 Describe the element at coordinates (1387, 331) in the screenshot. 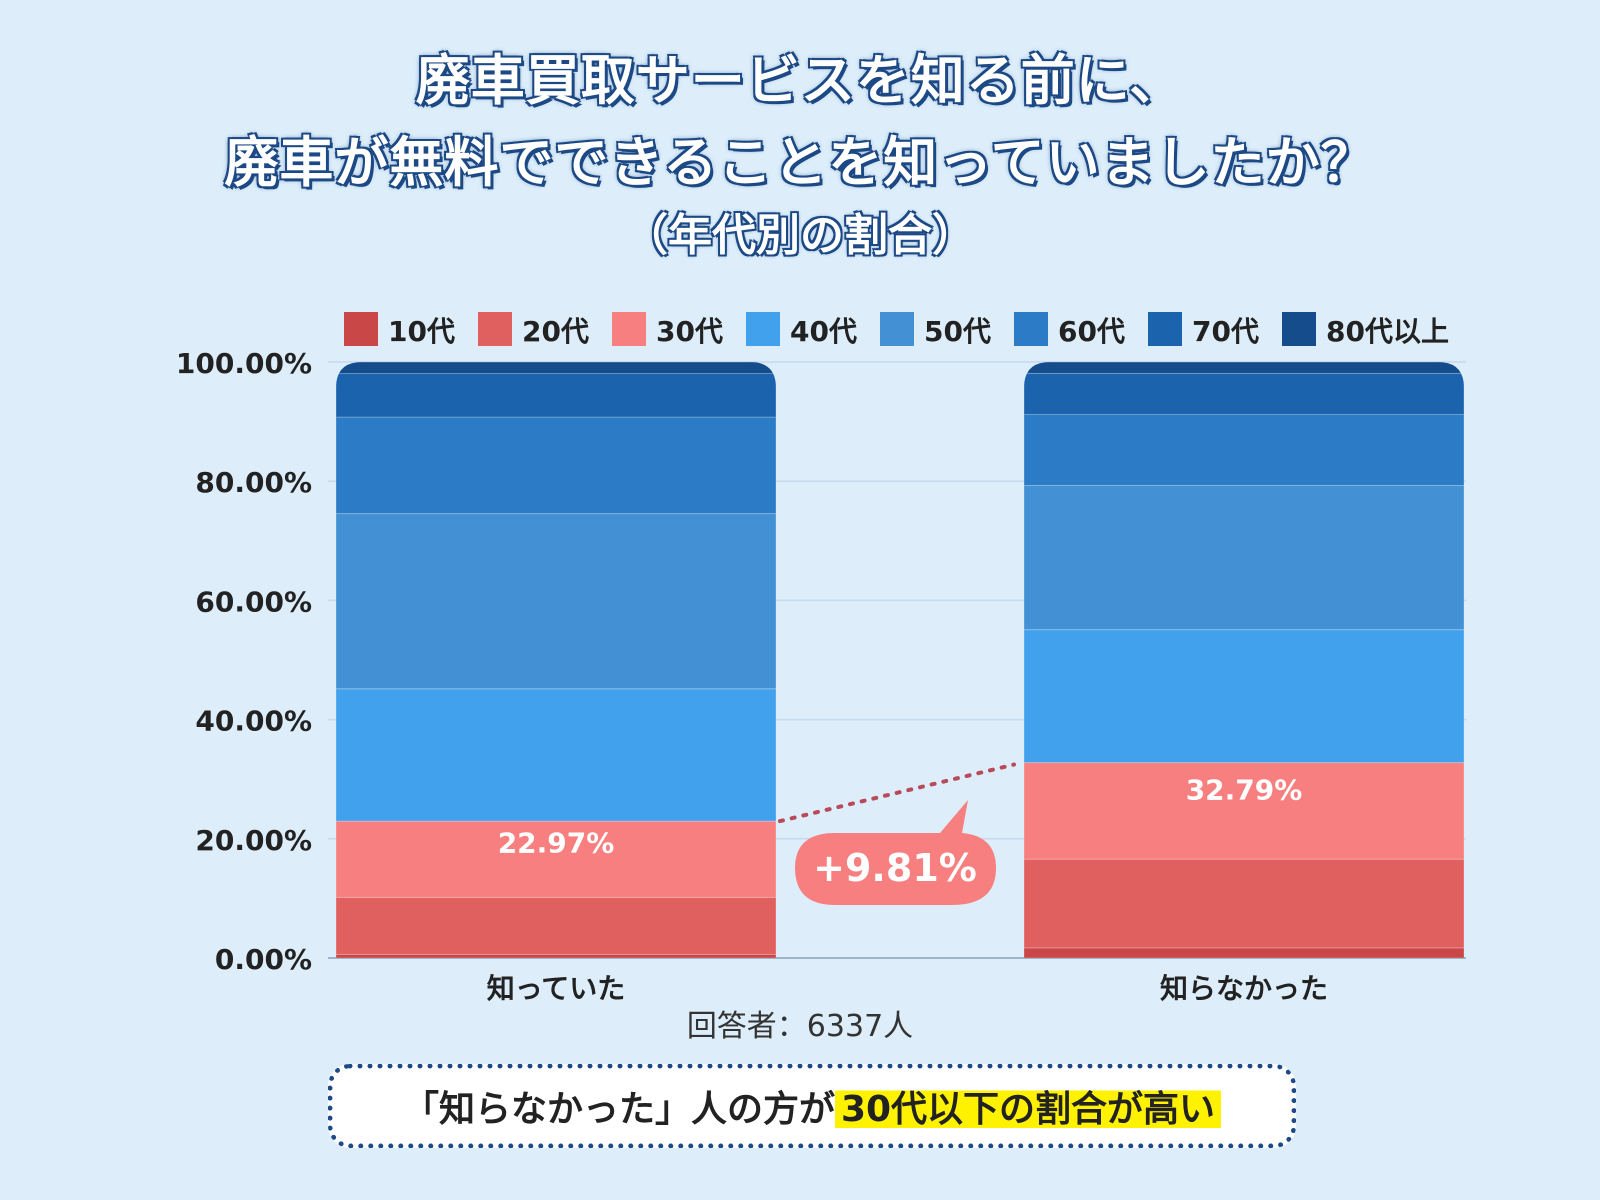

I see `legend-label: 80代以上` at that location.